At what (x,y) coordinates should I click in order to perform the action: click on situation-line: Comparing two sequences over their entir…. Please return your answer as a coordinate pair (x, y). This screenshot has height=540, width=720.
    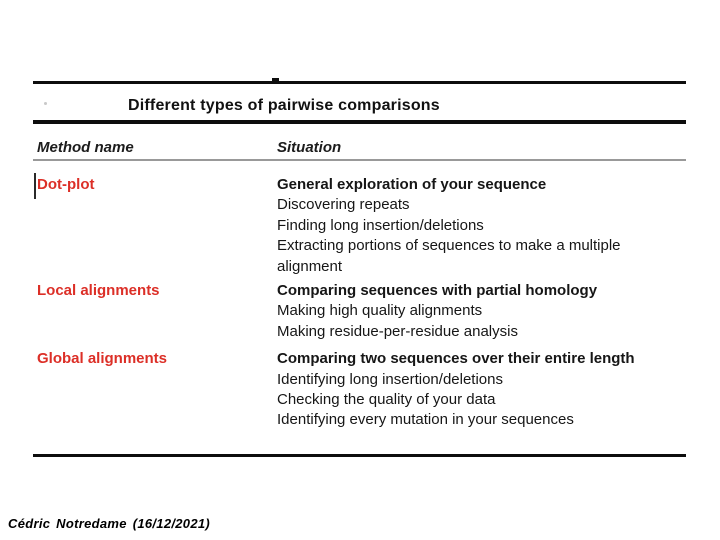
    Looking at the image, I should click on (456, 359).